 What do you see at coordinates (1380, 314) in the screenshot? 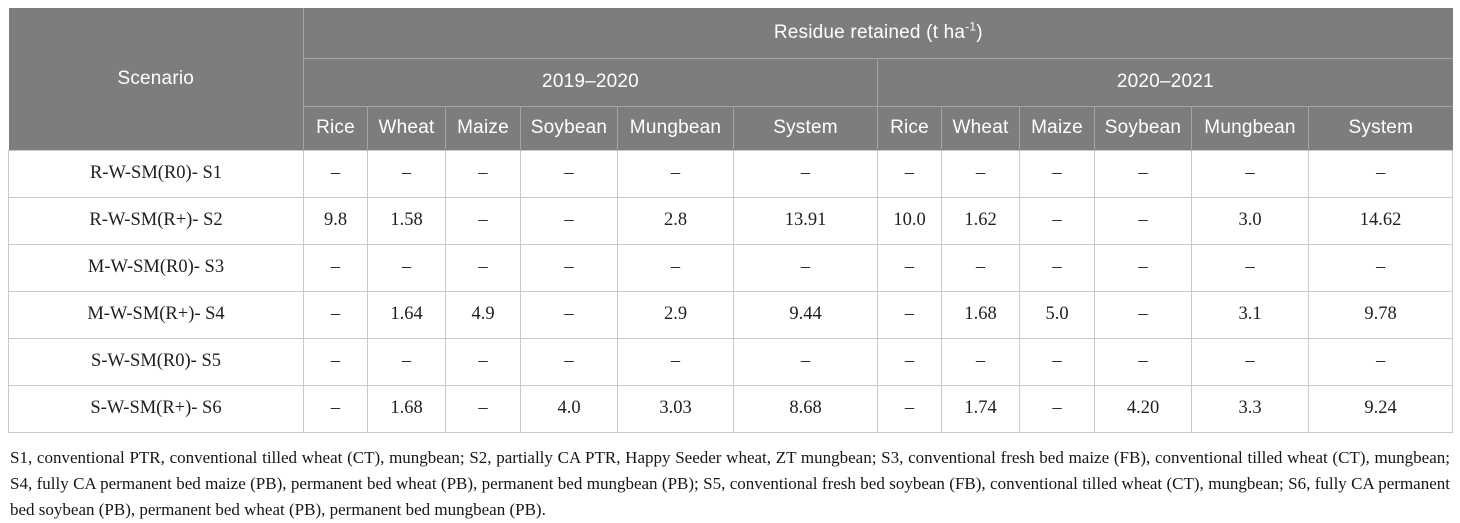
I see `value-cell: 9.78` at bounding box center [1380, 314].